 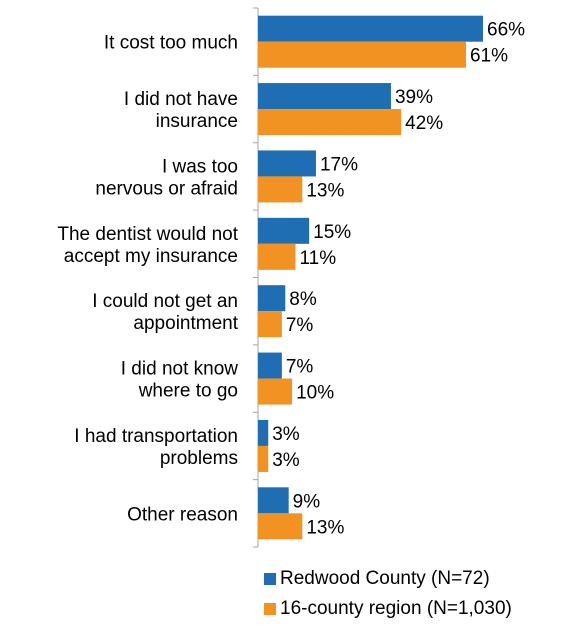 What do you see at coordinates (156, 436) in the screenshot?
I see `category-label: I had transportation` at bounding box center [156, 436].